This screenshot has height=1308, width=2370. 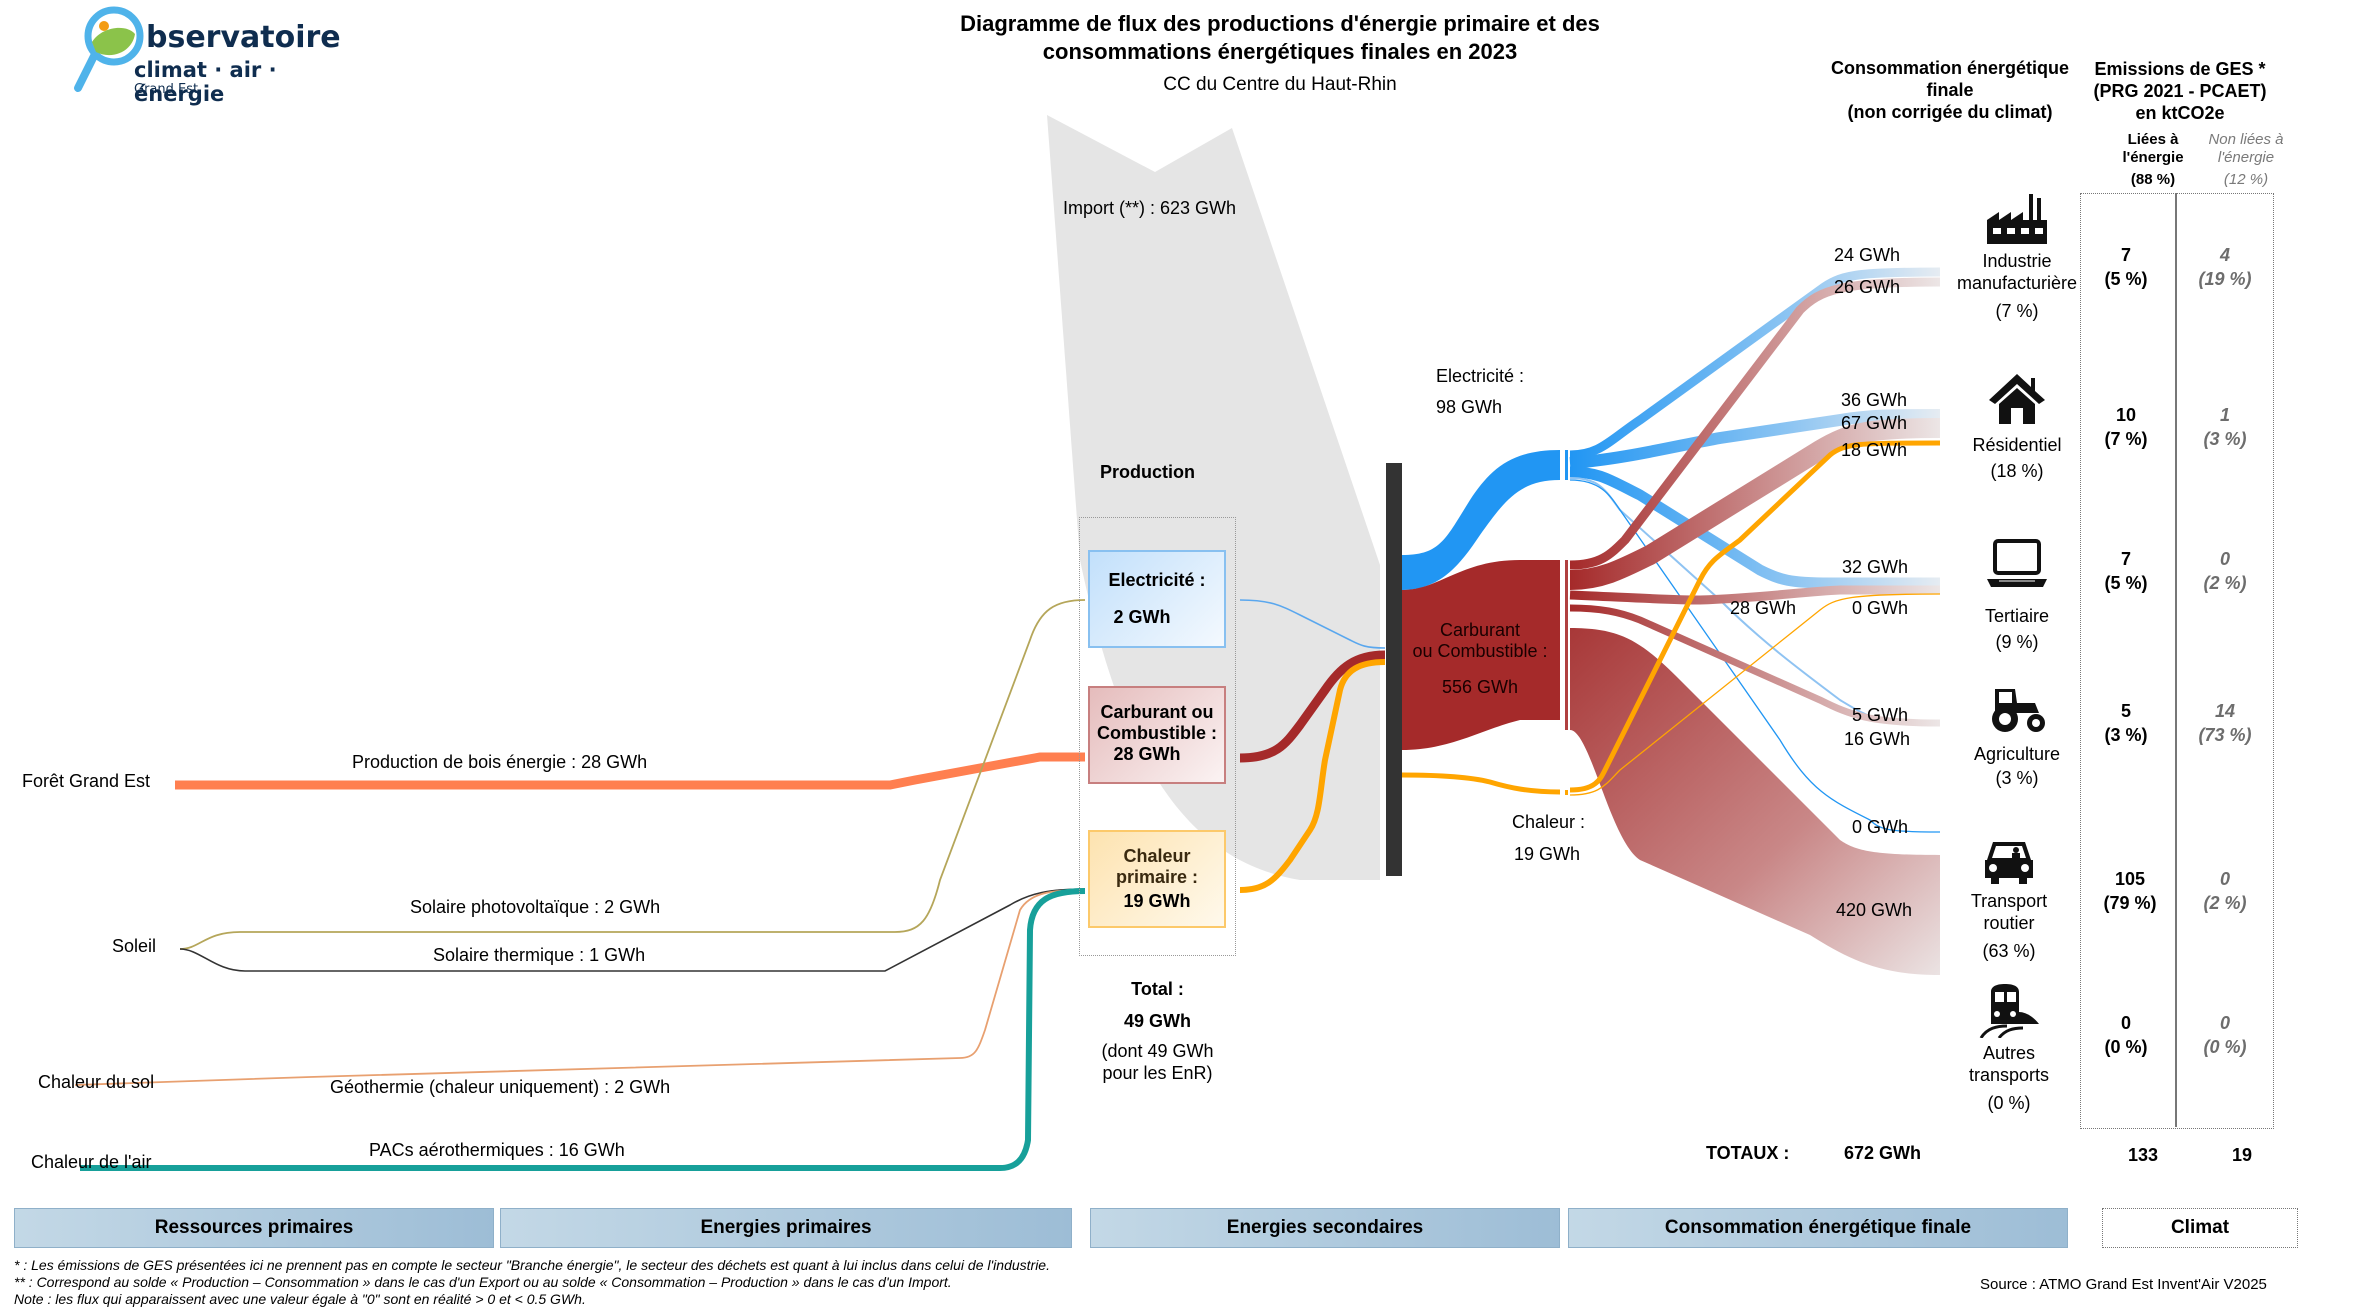 I want to click on secondary-fuel-band, so click(x=1481, y=655).